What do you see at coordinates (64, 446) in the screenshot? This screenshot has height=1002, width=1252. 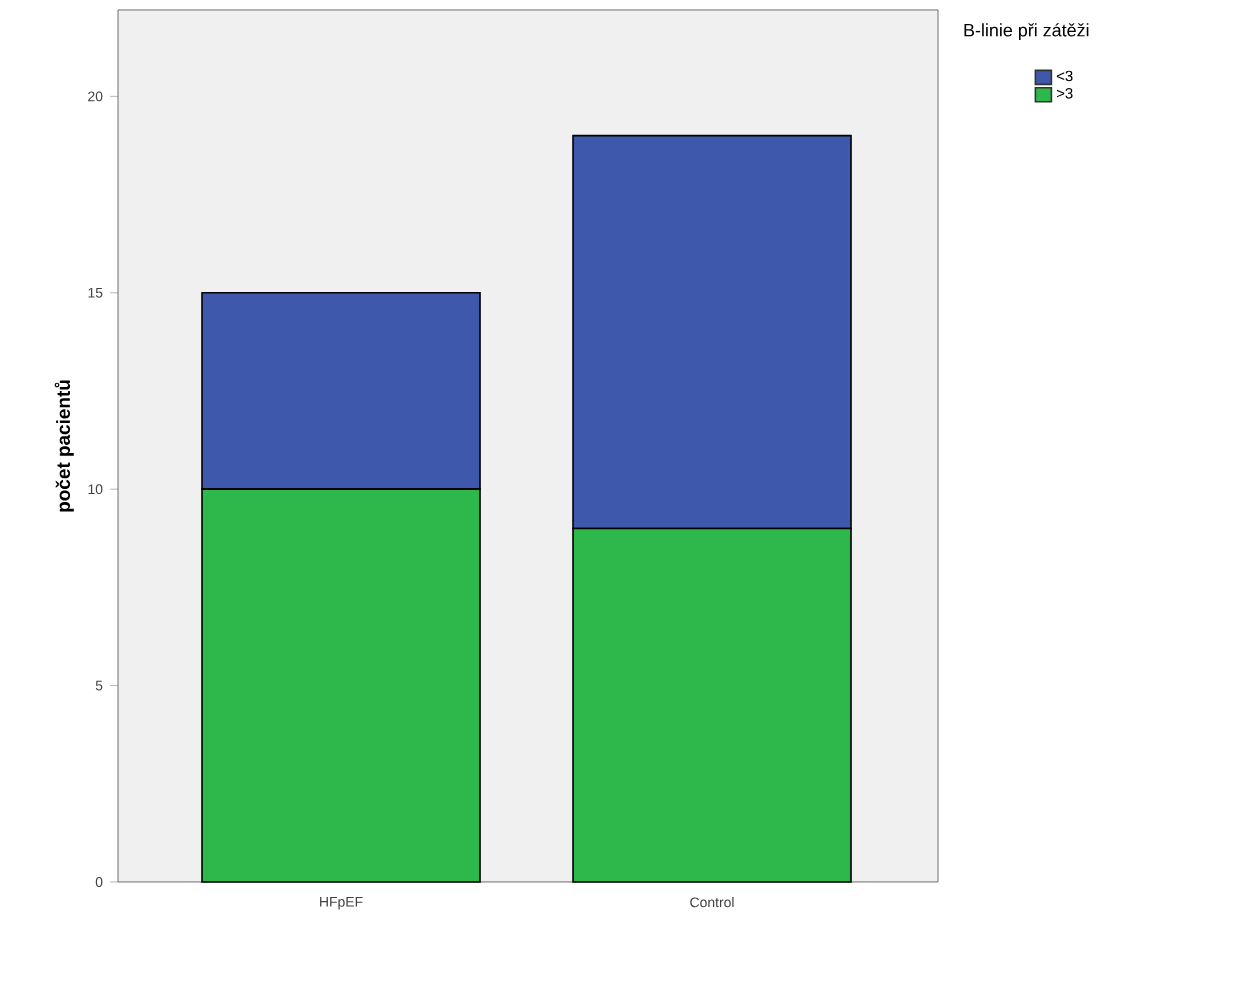 I see `y-axis-title: počet pacientů` at bounding box center [64, 446].